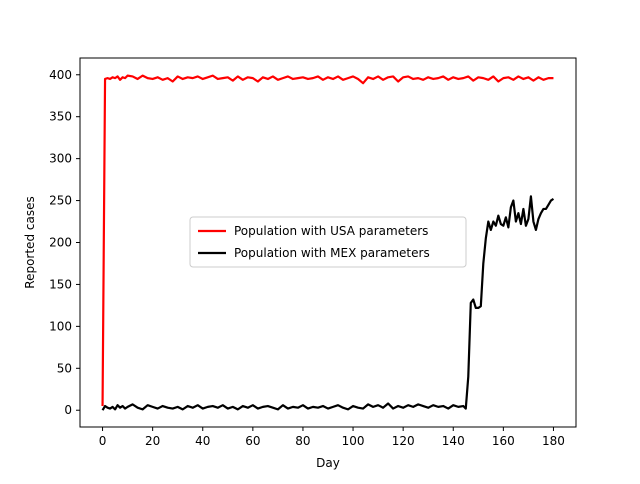 Image resolution: width=640 pixels, height=484 pixels. I want to click on y-axis-label: Reported cases, so click(30, 242).